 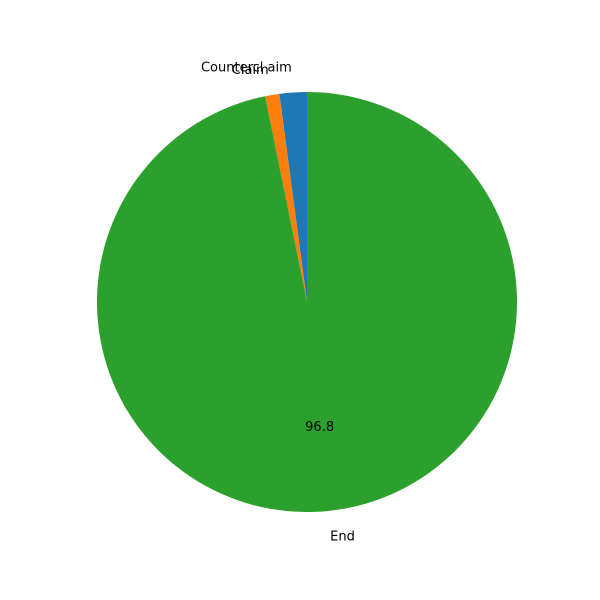 What do you see at coordinates (293, 197) in the screenshot?
I see `pie-slice-countercl-aim` at bounding box center [293, 197].